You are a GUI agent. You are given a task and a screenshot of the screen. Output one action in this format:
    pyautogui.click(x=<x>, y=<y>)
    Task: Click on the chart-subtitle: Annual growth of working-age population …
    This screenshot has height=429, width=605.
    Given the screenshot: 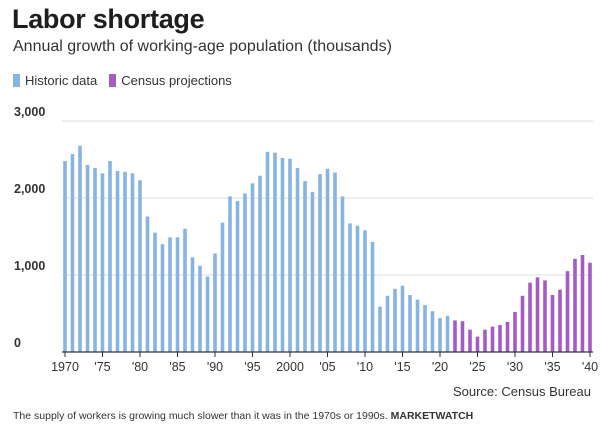 What is the action you would take?
    pyautogui.click(x=202, y=46)
    